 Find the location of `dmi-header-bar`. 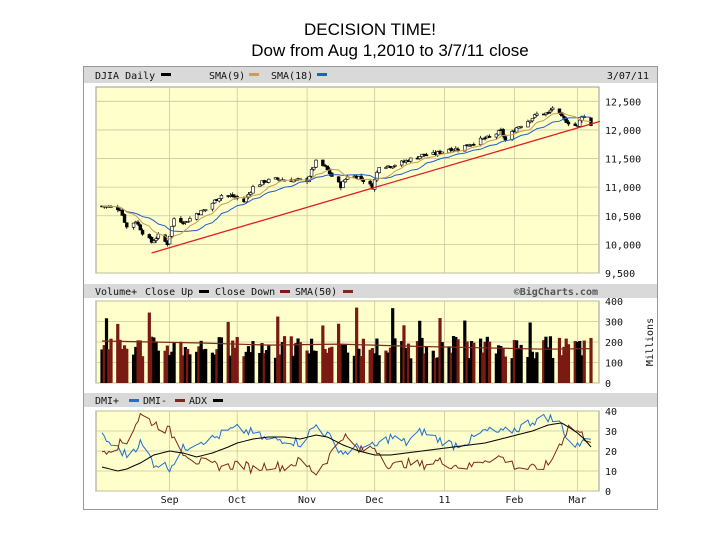

dmi-header-bar is located at coordinates (370, 400).